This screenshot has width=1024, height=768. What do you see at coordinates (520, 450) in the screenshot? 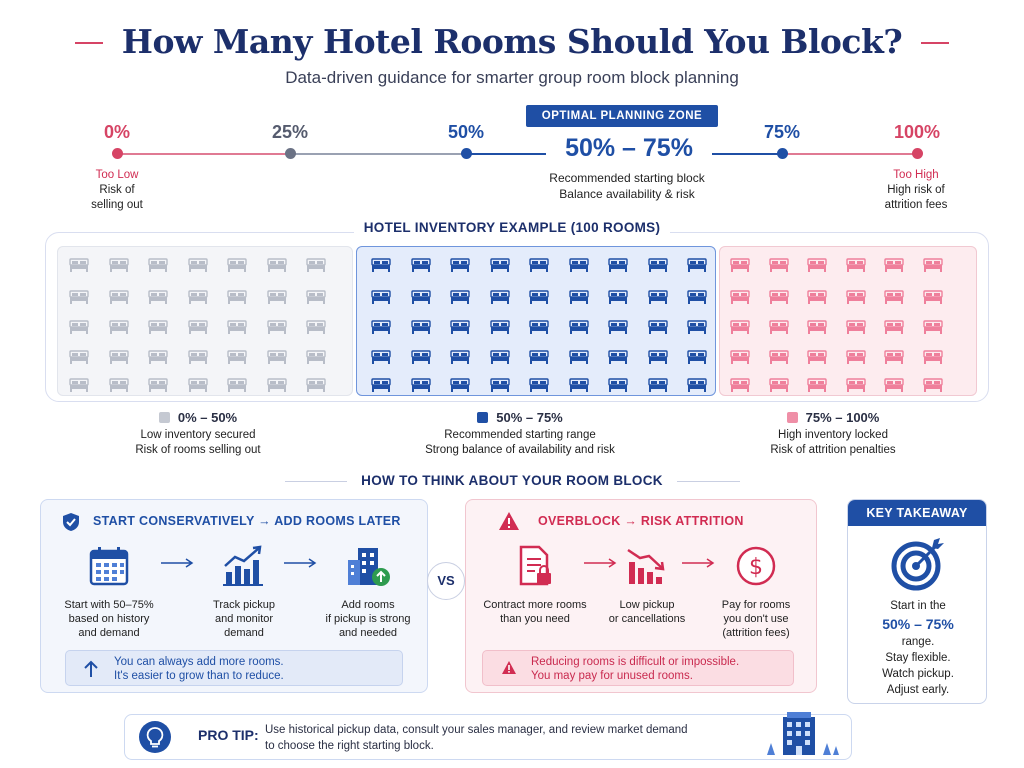
I see `legend-optimal-line-2: Strong balance of availability and risk` at bounding box center [520, 450].